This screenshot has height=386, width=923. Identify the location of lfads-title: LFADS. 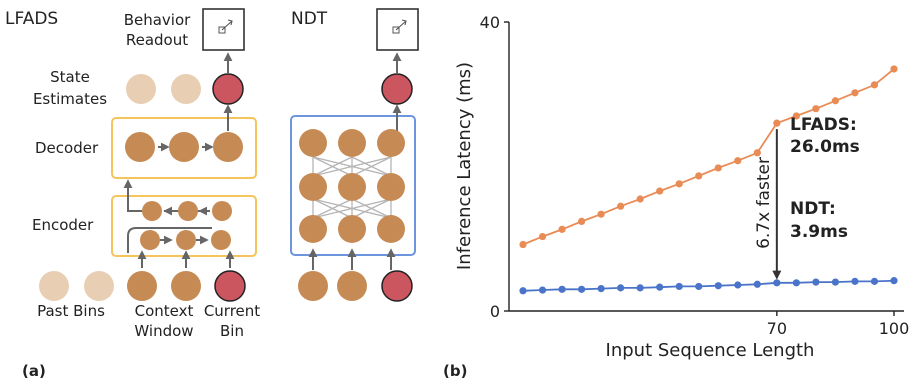
(31, 19).